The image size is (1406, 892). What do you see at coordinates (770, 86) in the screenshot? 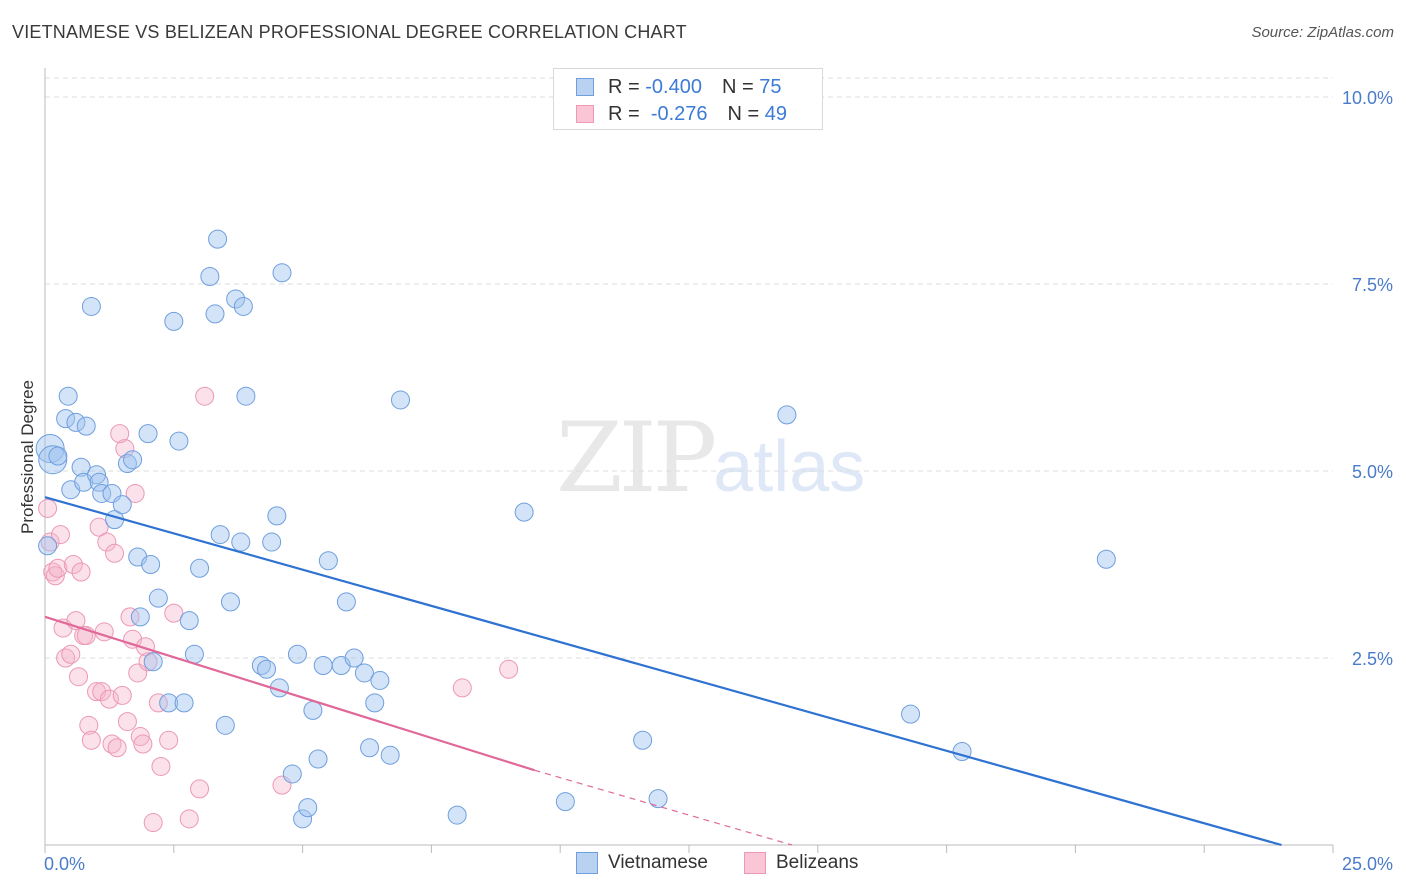
I see `legend-n-value: 75` at bounding box center [770, 86].